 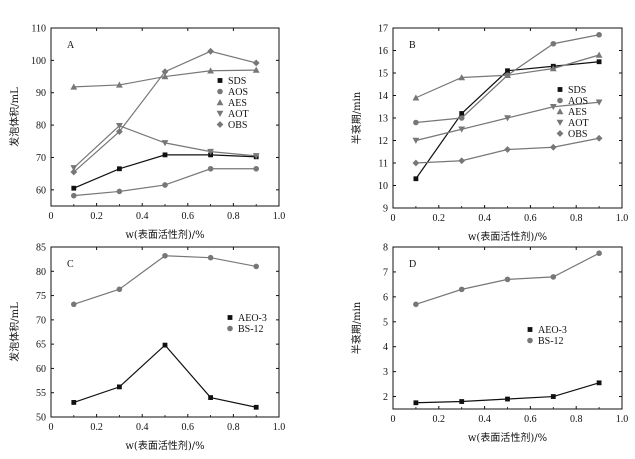 I want to click on y-tick-label: 17, so click(x=383, y=29).